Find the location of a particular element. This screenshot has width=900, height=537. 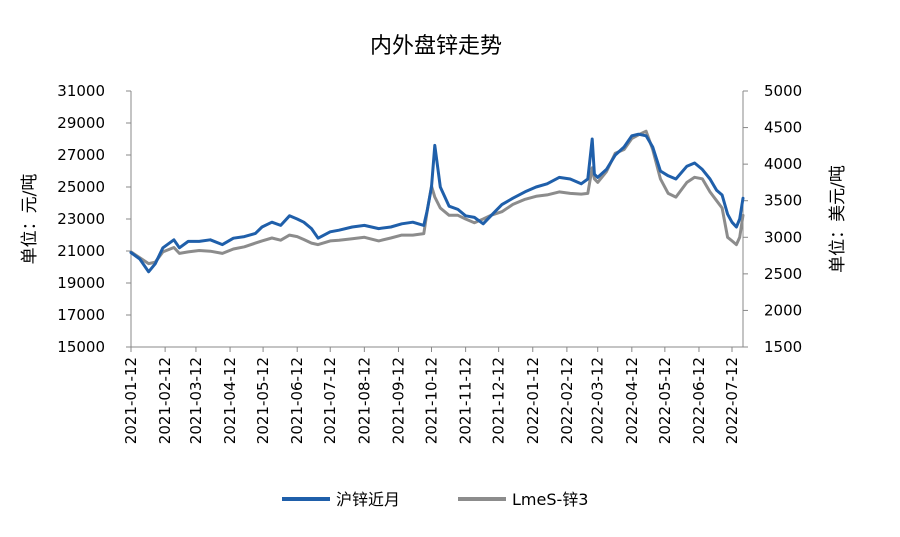

x-tick-label: 2021-04-12 is located at coordinates (230, 400).